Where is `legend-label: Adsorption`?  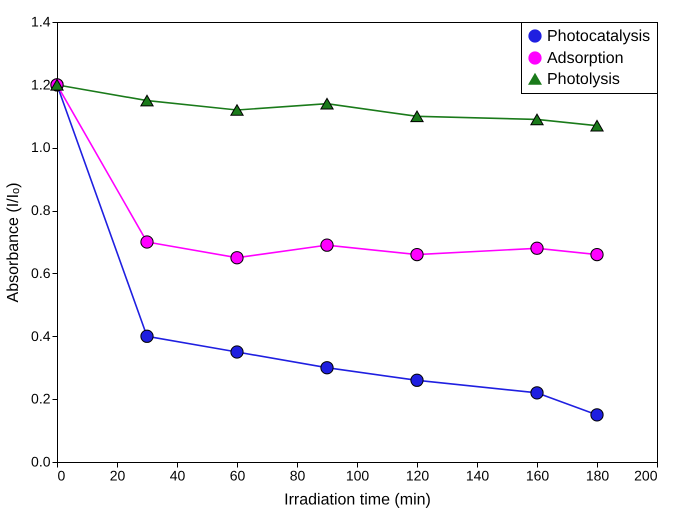 legend-label: Adsorption is located at coordinates (585, 58).